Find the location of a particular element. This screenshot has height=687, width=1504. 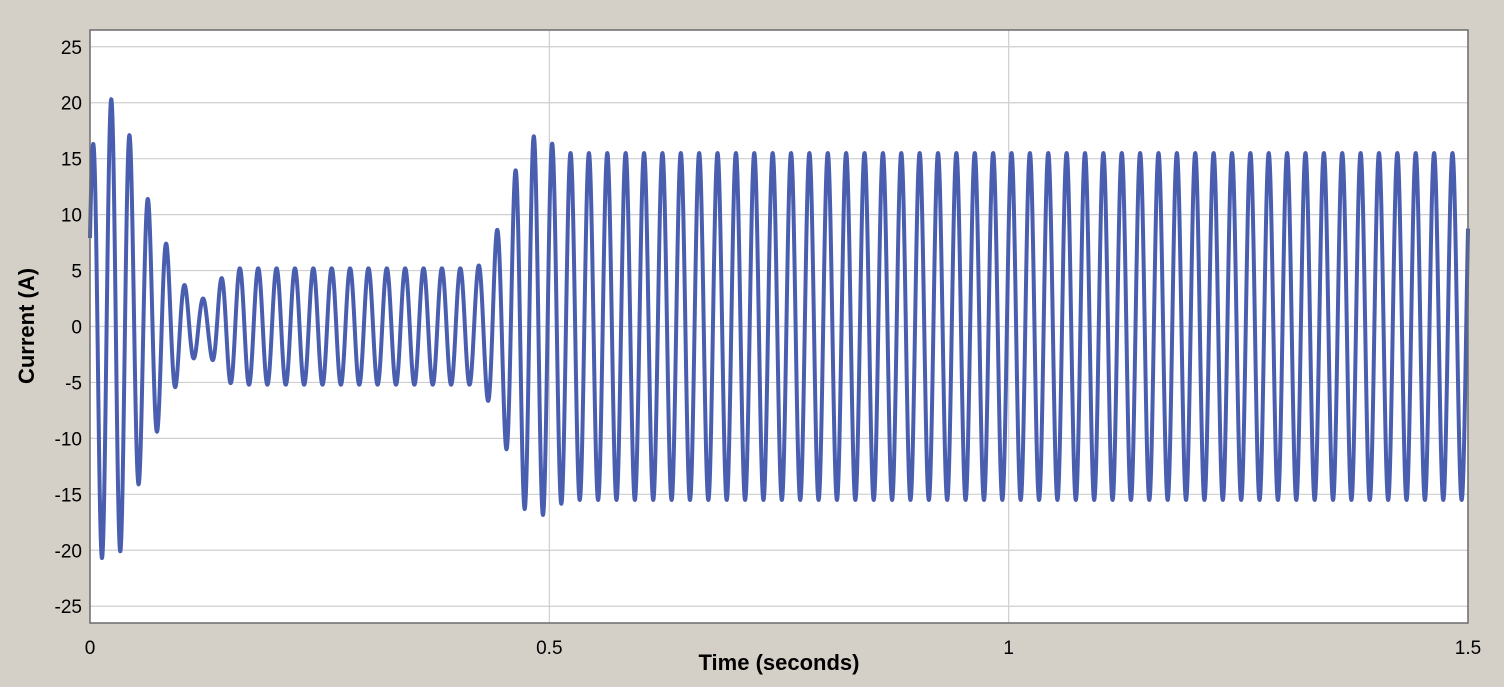

x-tick-label: 1.5 is located at coordinates (1468, 648).